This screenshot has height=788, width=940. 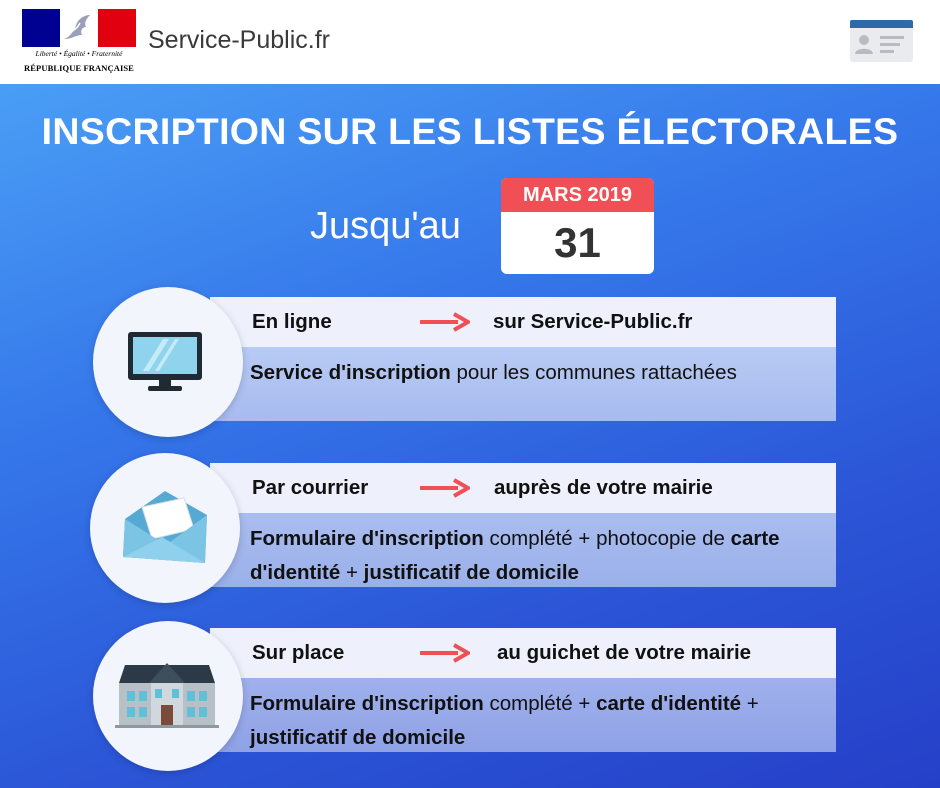 I want to click on method-header: Sur place au guichet de votre mairie, so click(x=523, y=653).